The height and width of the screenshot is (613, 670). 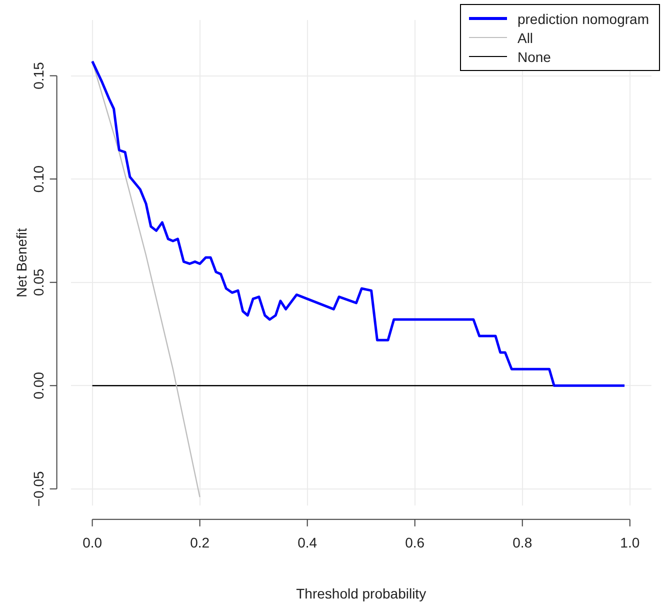 What do you see at coordinates (200, 542) in the screenshot?
I see `x-tick-label: 0.2` at bounding box center [200, 542].